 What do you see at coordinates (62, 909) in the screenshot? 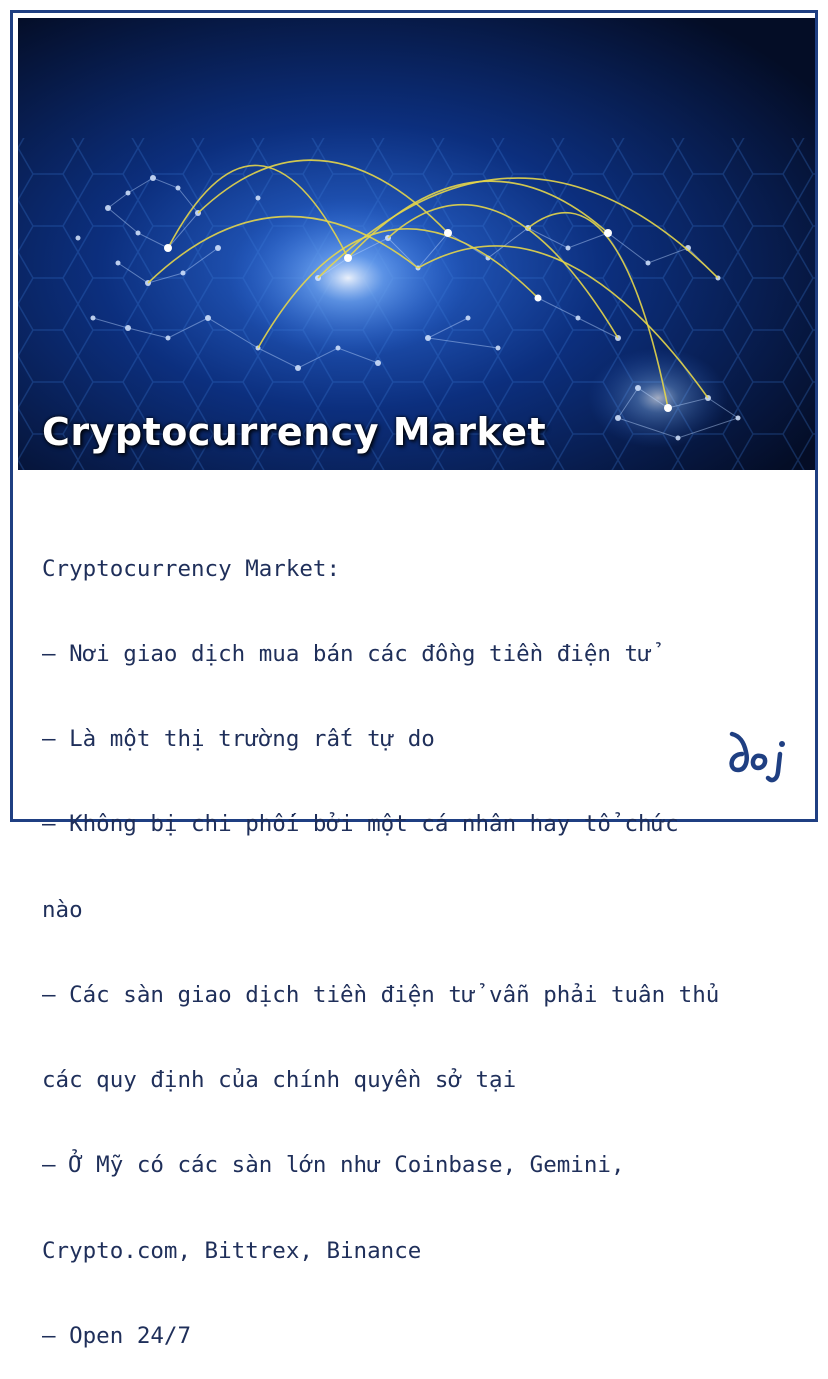
I see `content-line: nào` at bounding box center [62, 909].